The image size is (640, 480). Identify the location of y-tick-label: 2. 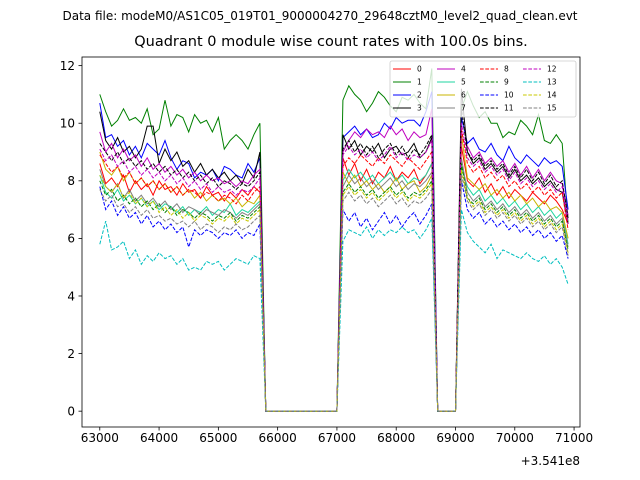
(71, 354).